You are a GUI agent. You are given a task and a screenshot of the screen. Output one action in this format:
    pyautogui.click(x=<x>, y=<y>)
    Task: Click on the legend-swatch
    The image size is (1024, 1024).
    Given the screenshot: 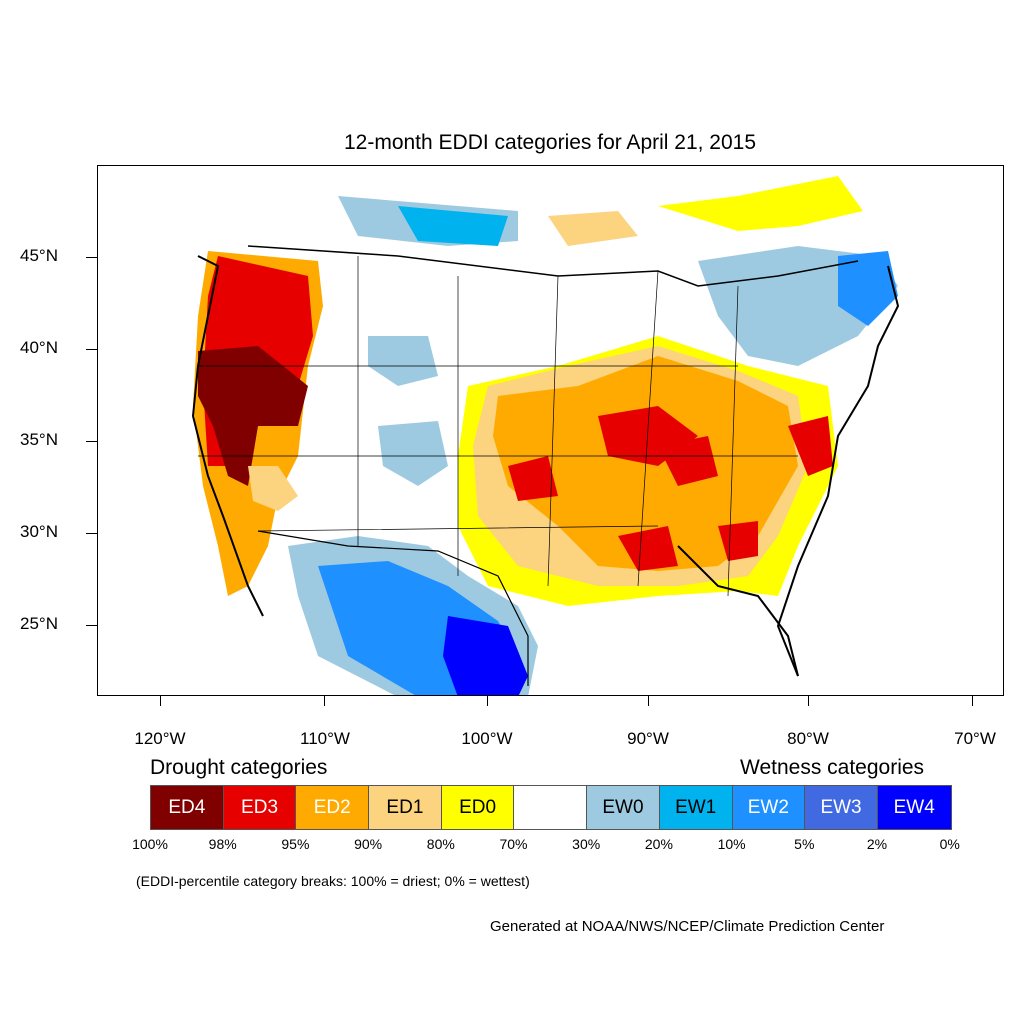 What is the action you would take?
    pyautogui.click(x=551, y=807)
    